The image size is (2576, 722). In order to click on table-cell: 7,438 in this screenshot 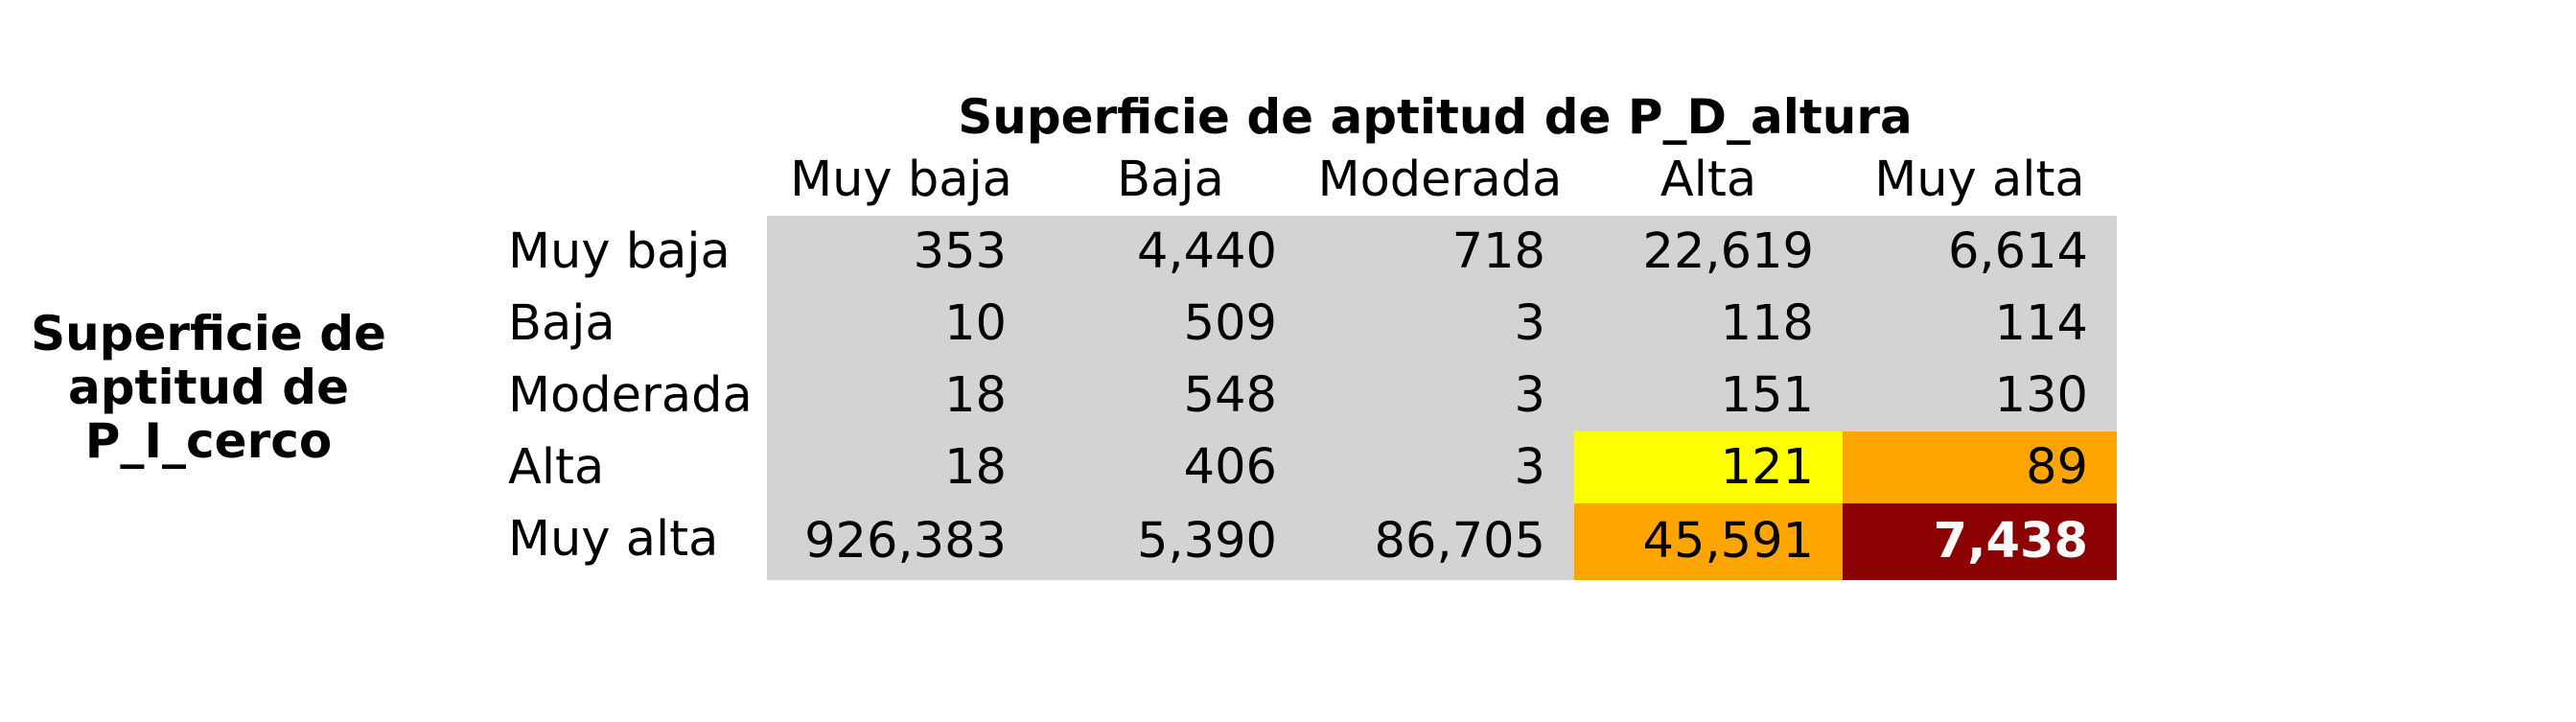, I will do `click(1980, 541)`.